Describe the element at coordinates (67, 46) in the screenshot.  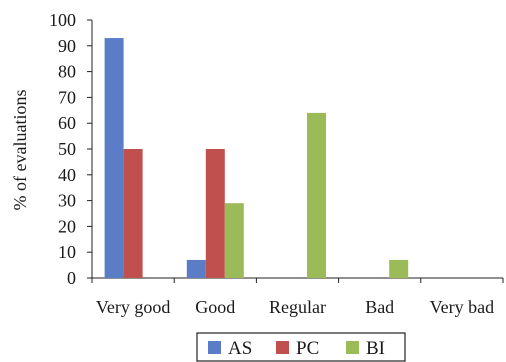
I see `y-tick-label: 90` at that location.